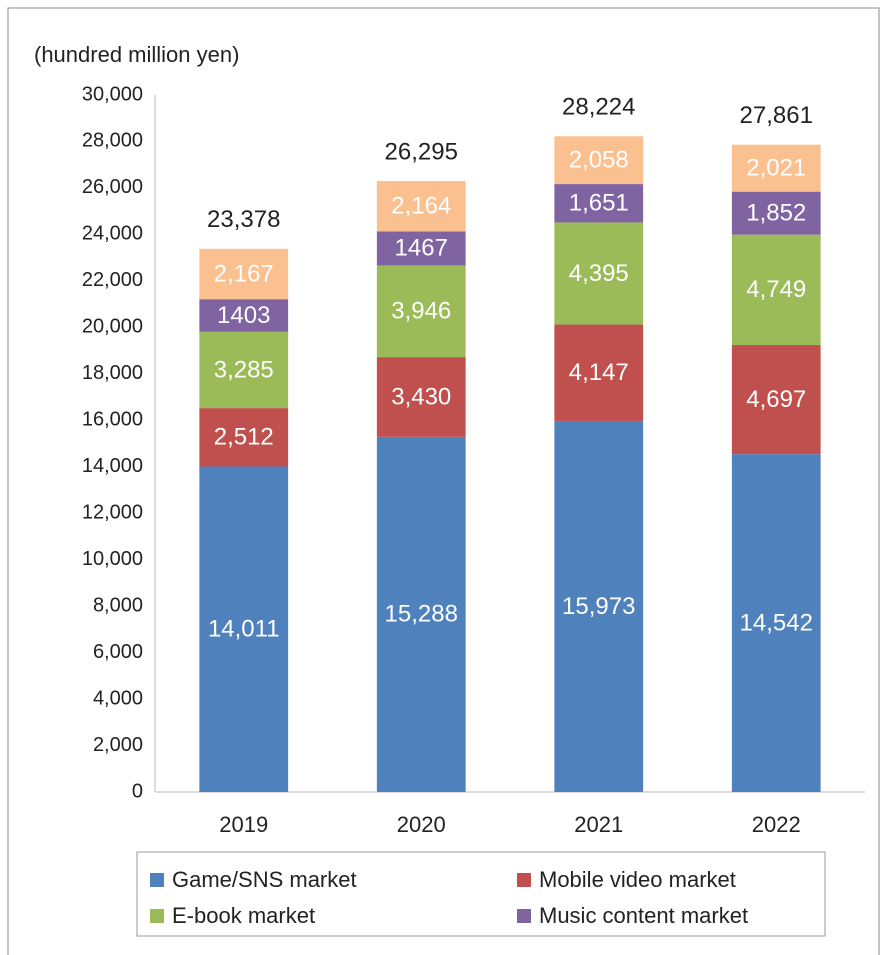  I want to click on legend-label: Game/SNS market, so click(264, 879).